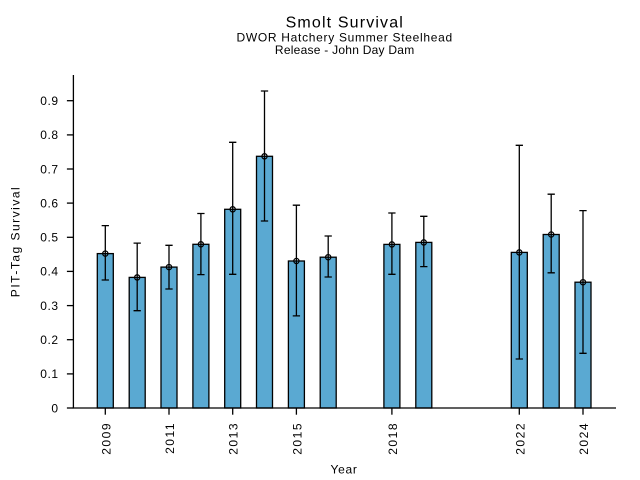  Describe the element at coordinates (106, 438) in the screenshot. I see `svg-text: 2009` at that location.